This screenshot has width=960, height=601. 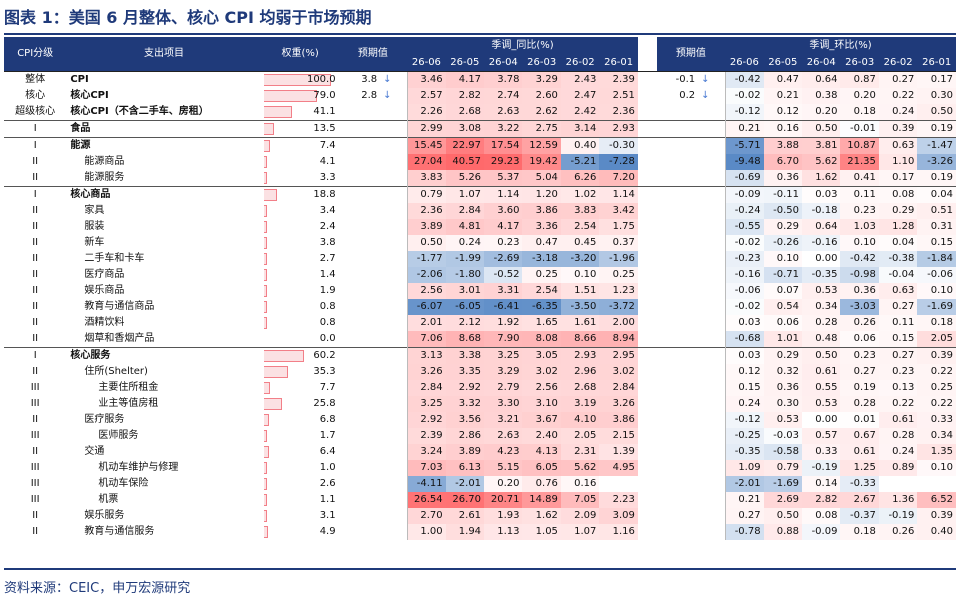 I want to click on weight-value: 3.8, so click(x=327, y=242).